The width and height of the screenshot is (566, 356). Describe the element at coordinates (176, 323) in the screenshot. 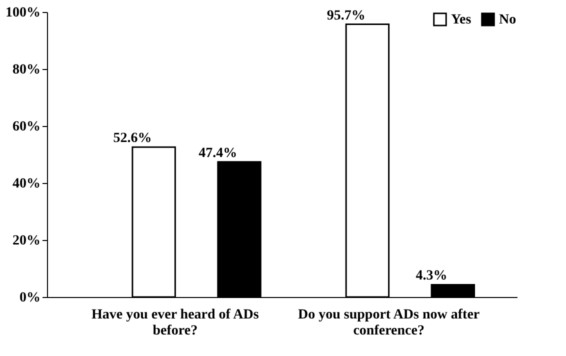

I see `x-tick-label: Have you ever heard of ADs before?` at that location.